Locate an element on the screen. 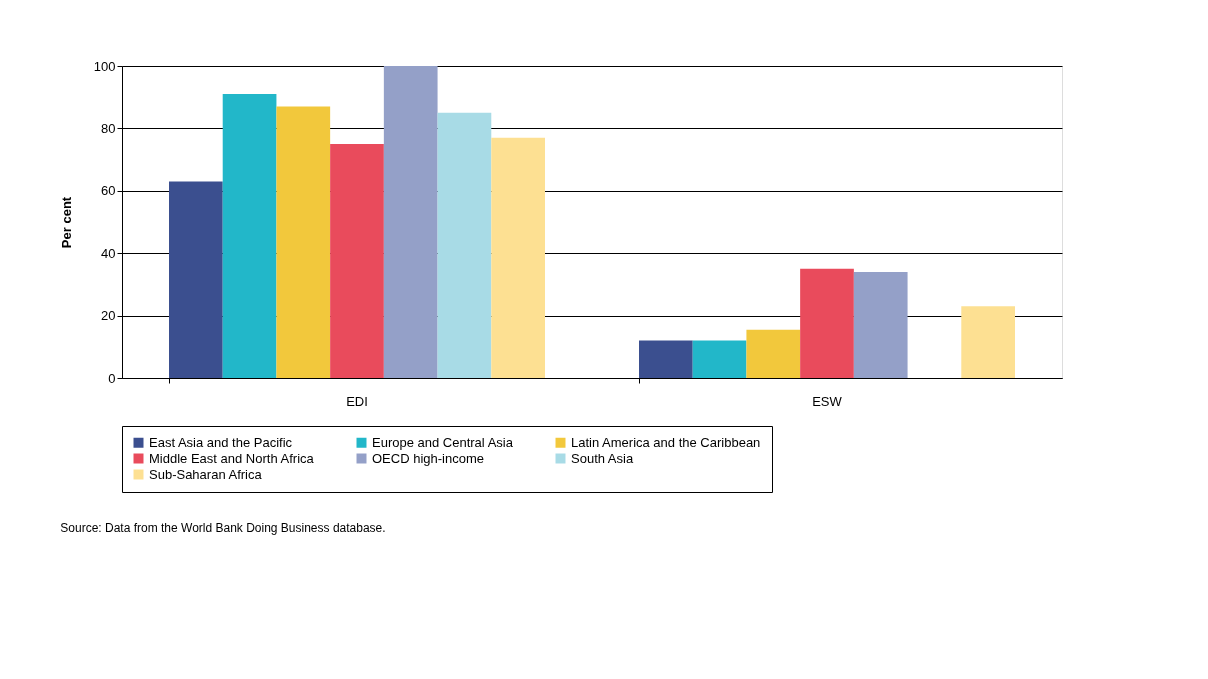  y-tick-label: 60 is located at coordinates (108, 191).